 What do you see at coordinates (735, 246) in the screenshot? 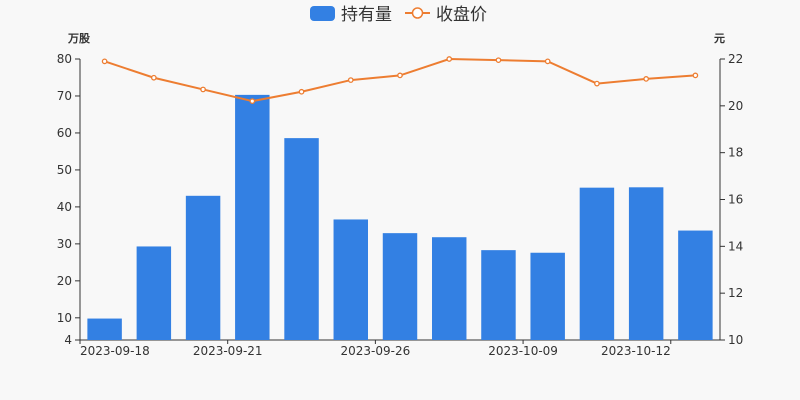
I see `right-tick-label: 14` at bounding box center [735, 246].